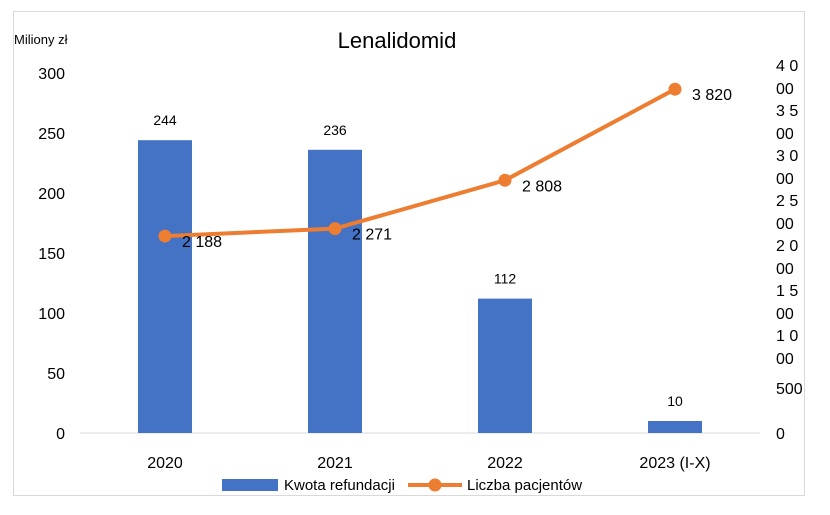 The height and width of the screenshot is (515, 830). What do you see at coordinates (674, 463) in the screenshot?
I see `x-tick-label: 2023 (I-X)` at bounding box center [674, 463].